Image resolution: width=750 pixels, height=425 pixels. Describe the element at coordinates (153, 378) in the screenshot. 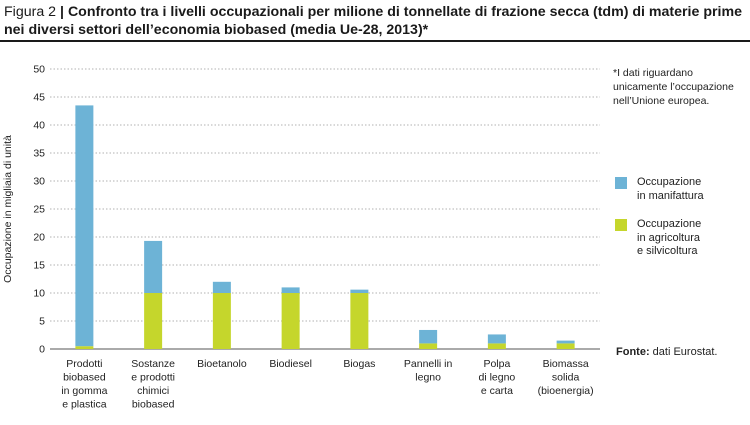

I see `x-category-label: e prodotti` at that location.